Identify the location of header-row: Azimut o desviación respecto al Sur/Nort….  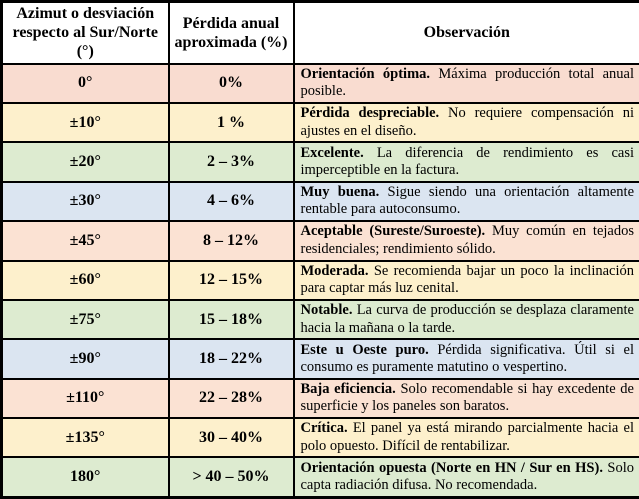
(319, 32).